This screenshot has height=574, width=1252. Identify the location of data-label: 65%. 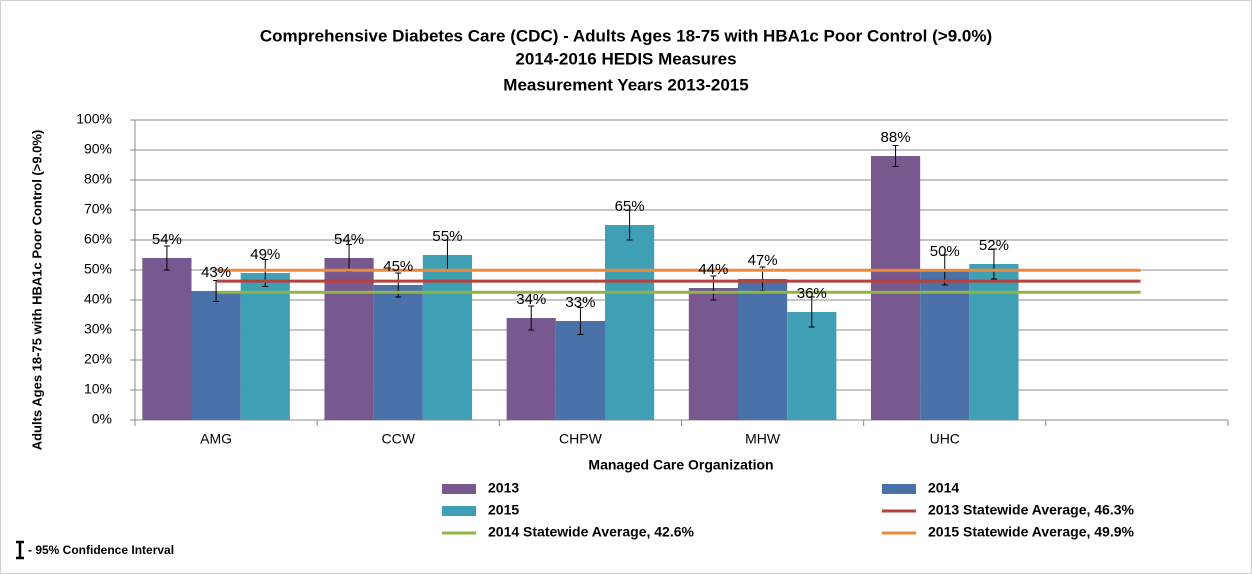
(630, 206).